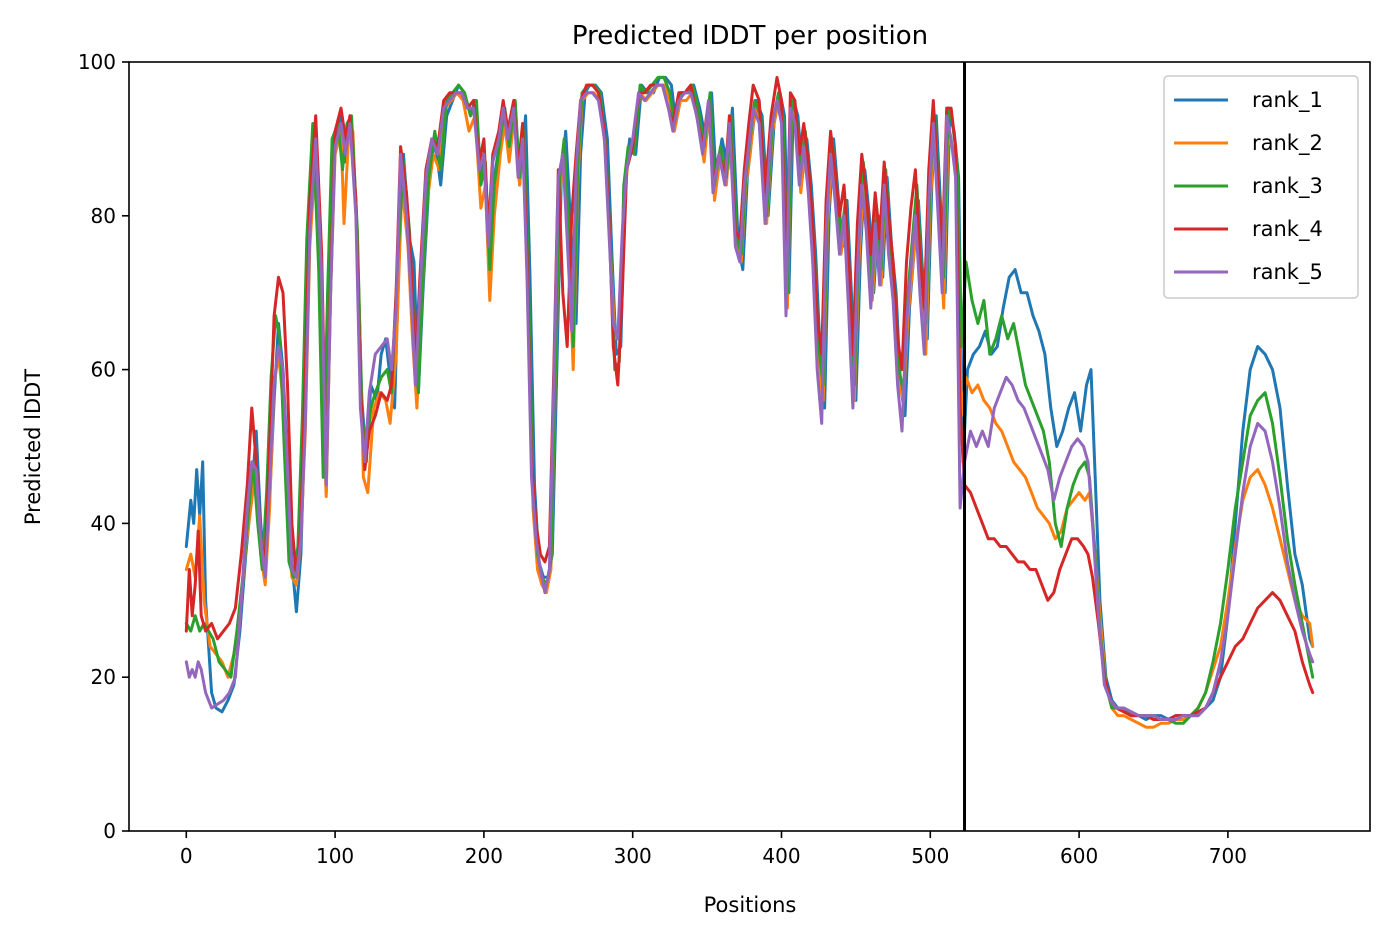 The image size is (1391, 939). What do you see at coordinates (750, 36) in the screenshot?
I see `chart-title: Predicted lDDT per position` at bounding box center [750, 36].